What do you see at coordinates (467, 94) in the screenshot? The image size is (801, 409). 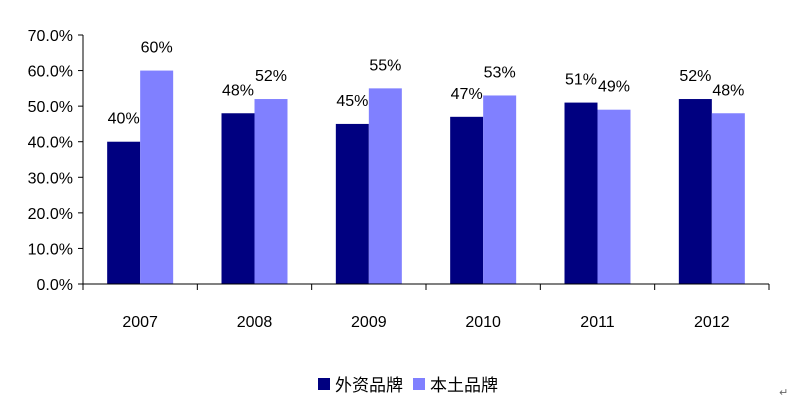 I see `data-label: 47%` at bounding box center [467, 94].